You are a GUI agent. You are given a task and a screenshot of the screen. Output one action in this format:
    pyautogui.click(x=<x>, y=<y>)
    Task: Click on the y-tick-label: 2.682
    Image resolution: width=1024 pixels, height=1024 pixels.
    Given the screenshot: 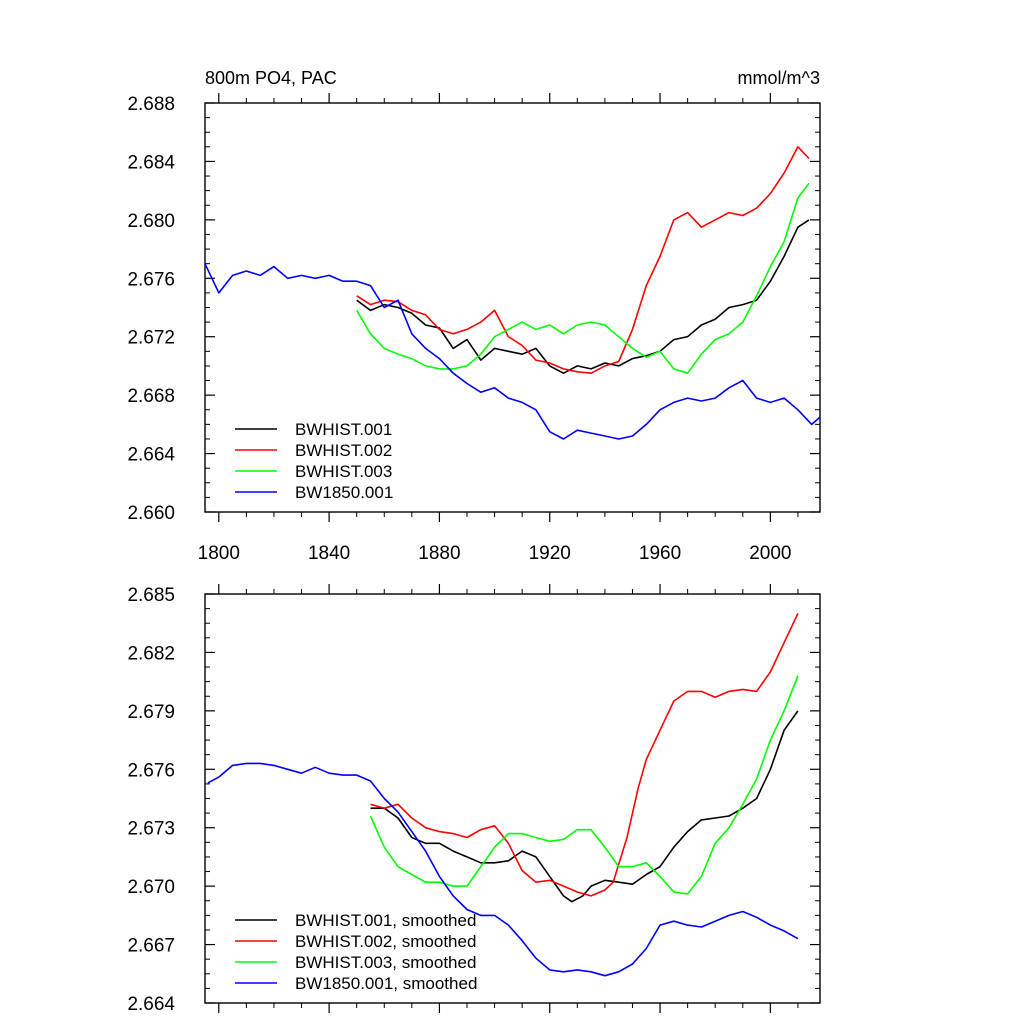 What is the action you would take?
    pyautogui.click(x=151, y=653)
    